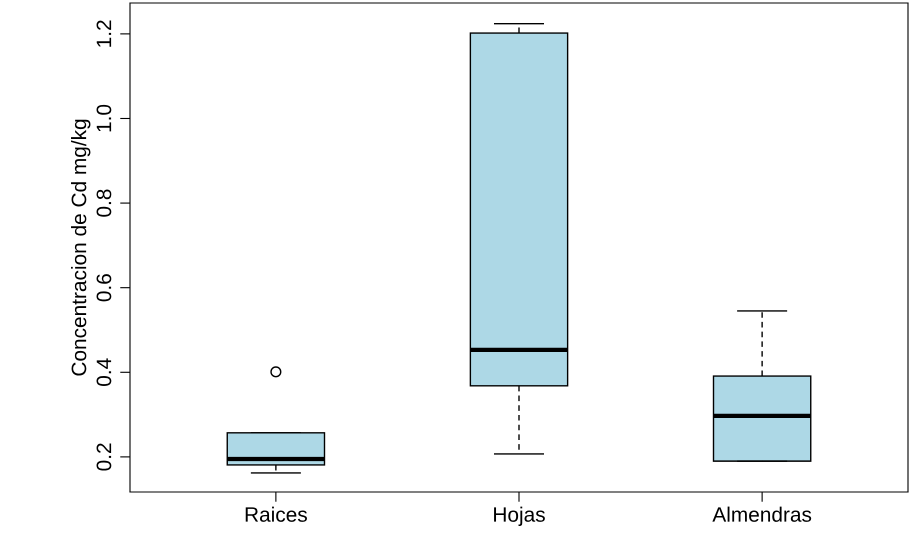  What do you see at coordinates (104, 457) in the screenshot?
I see `y-tick-label: 0.2` at bounding box center [104, 457].